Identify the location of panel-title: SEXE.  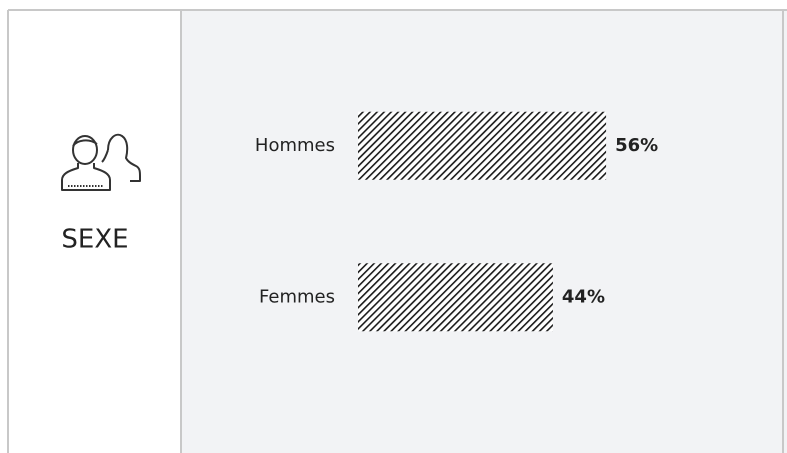
(94, 240).